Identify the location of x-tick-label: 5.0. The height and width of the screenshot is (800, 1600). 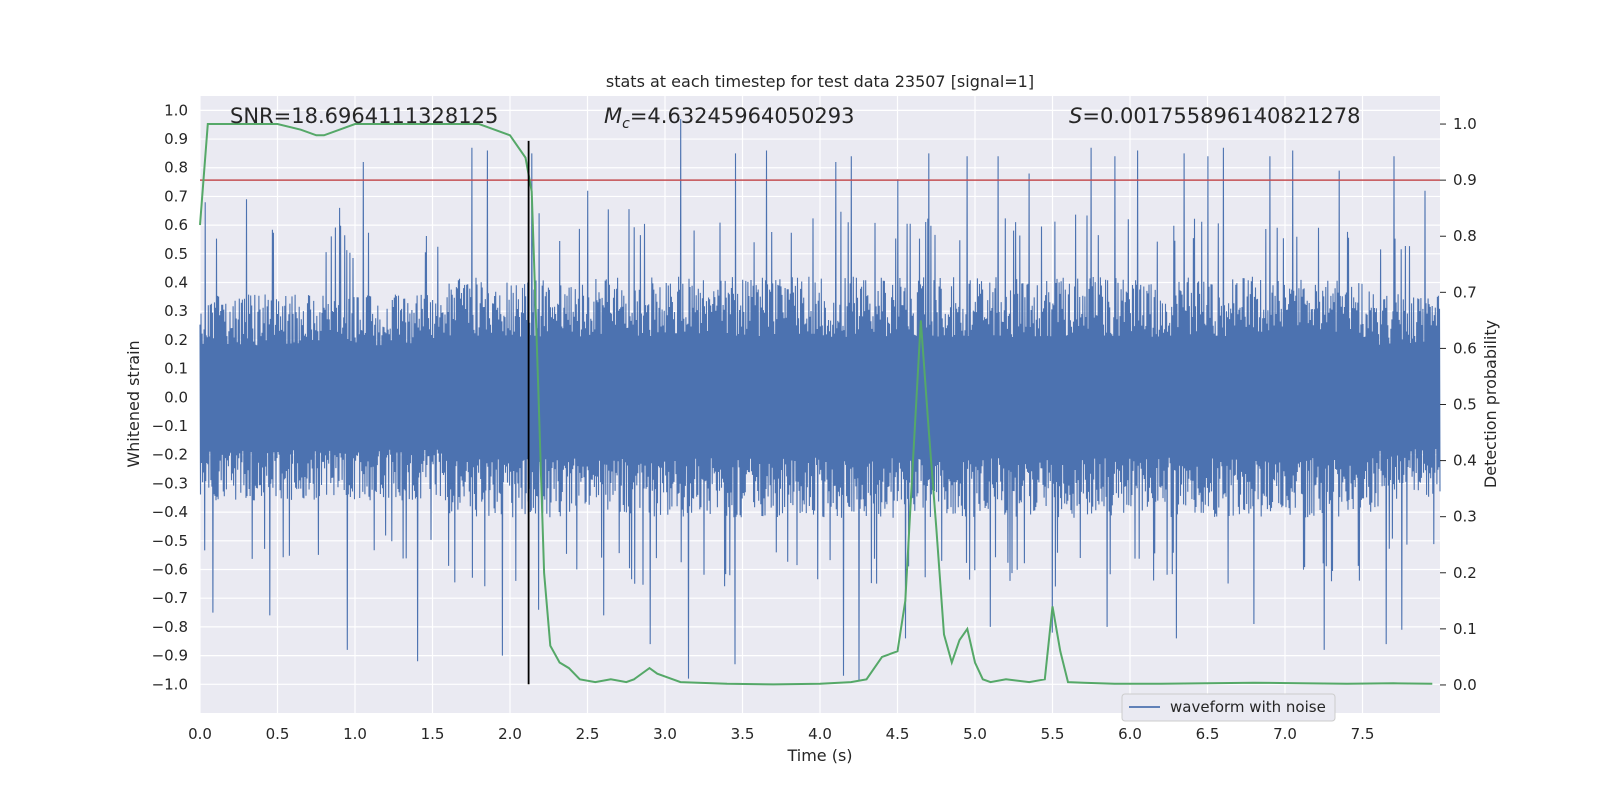
(975, 734).